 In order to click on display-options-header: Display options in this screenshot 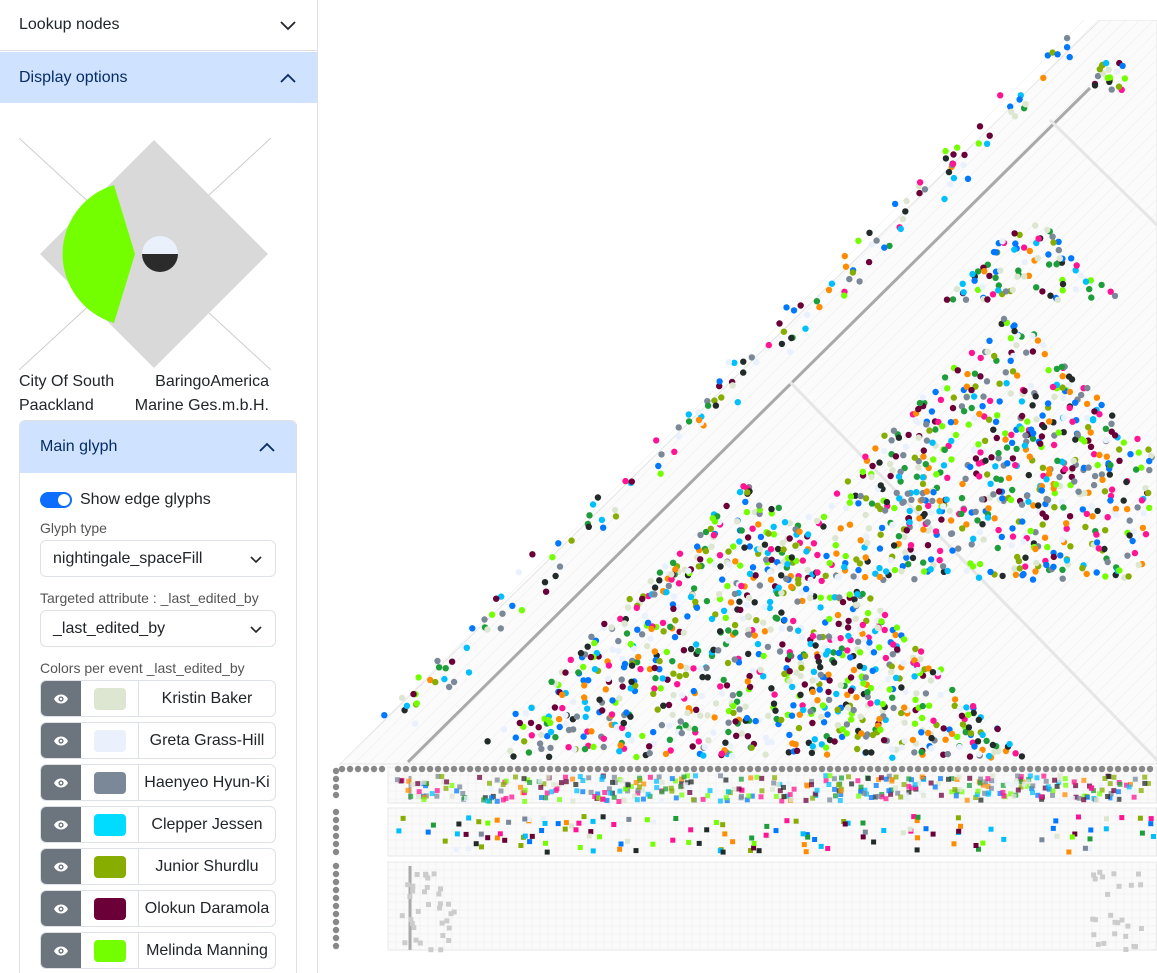, I will do `click(158, 77)`.